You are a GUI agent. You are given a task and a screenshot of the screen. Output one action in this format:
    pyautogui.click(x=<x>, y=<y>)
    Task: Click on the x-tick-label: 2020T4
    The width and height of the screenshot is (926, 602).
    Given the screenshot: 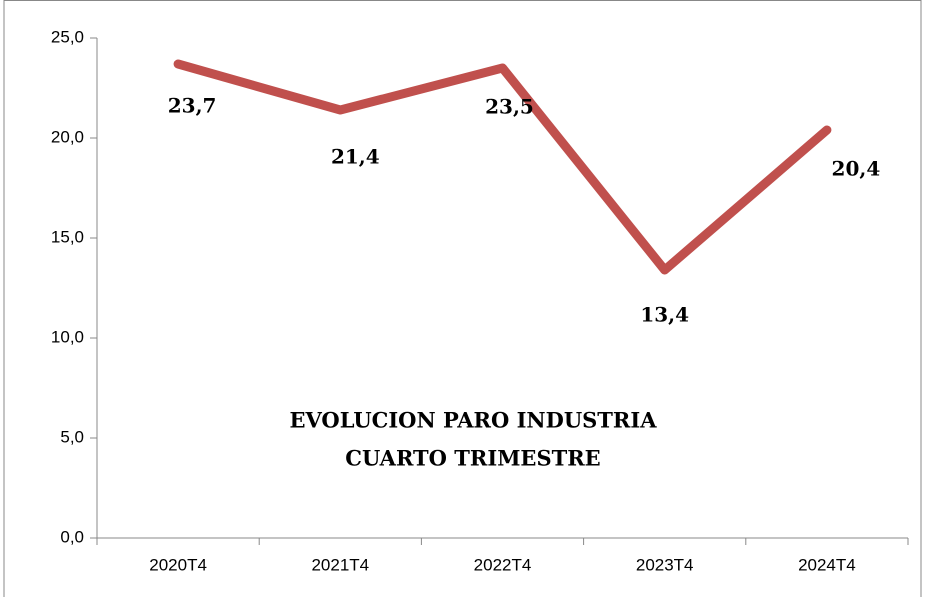 What is the action you would take?
    pyautogui.click(x=178, y=564)
    